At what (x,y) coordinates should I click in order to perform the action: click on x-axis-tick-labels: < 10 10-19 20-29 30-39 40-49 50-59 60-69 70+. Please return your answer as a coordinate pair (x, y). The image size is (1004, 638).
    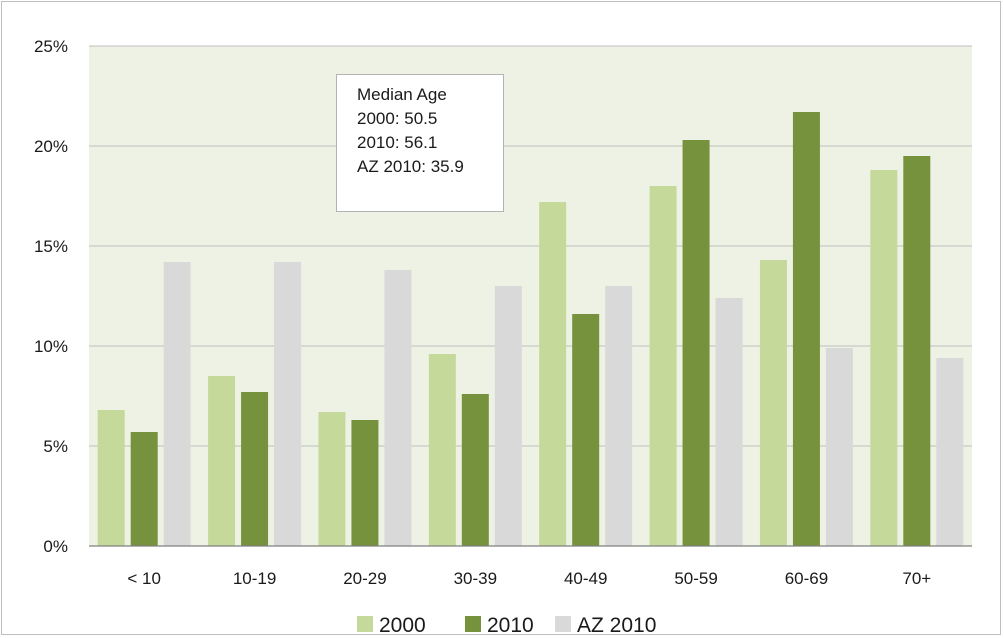
    Looking at the image, I should click on (529, 578).